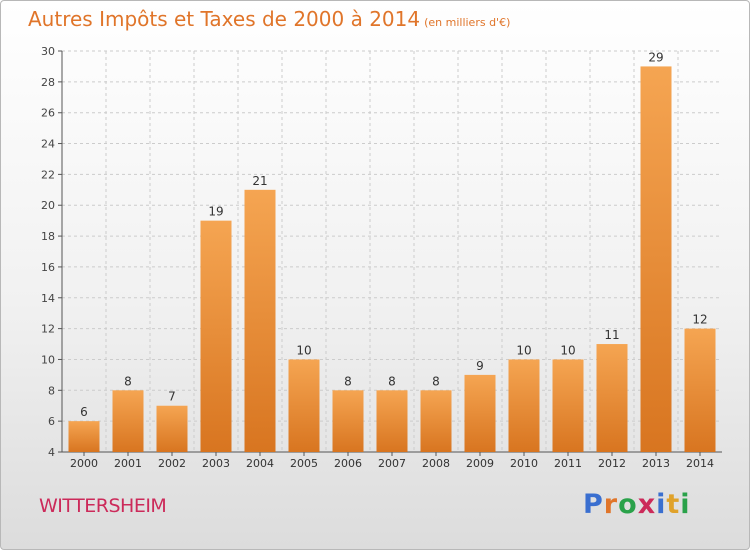 The height and width of the screenshot is (550, 750). Describe the element at coordinates (611, 335) in the screenshot. I see `bar-value-label: 11` at that location.